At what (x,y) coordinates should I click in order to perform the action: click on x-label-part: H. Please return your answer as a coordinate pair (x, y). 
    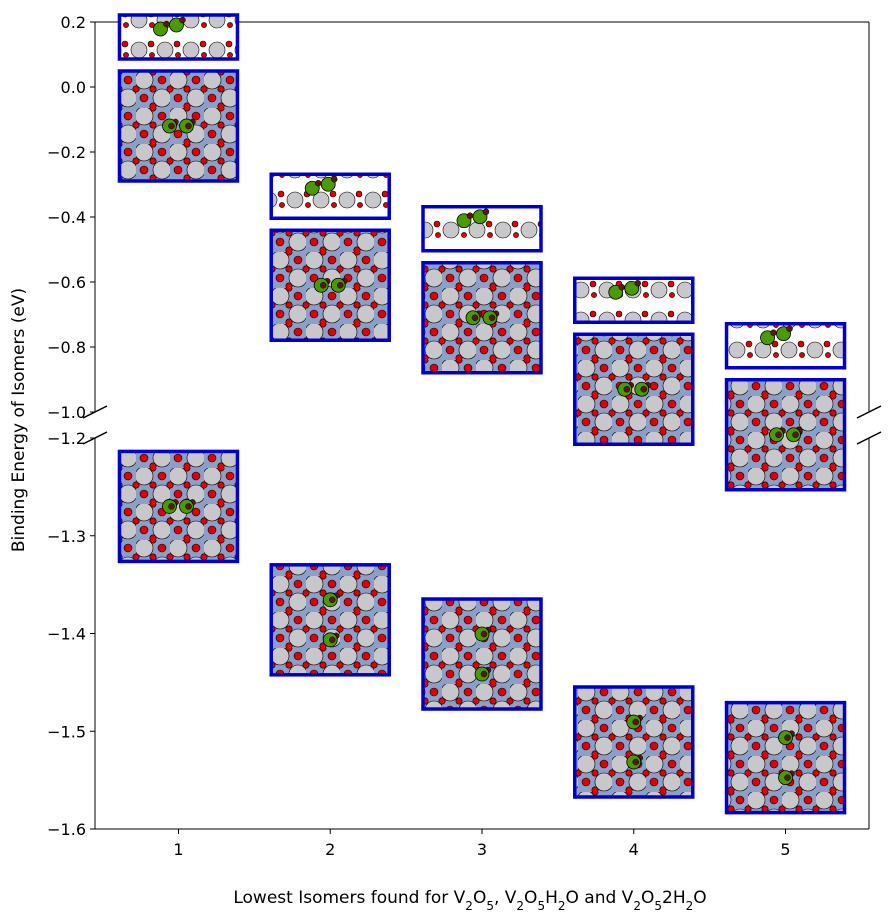
    Looking at the image, I should click on (551, 898).